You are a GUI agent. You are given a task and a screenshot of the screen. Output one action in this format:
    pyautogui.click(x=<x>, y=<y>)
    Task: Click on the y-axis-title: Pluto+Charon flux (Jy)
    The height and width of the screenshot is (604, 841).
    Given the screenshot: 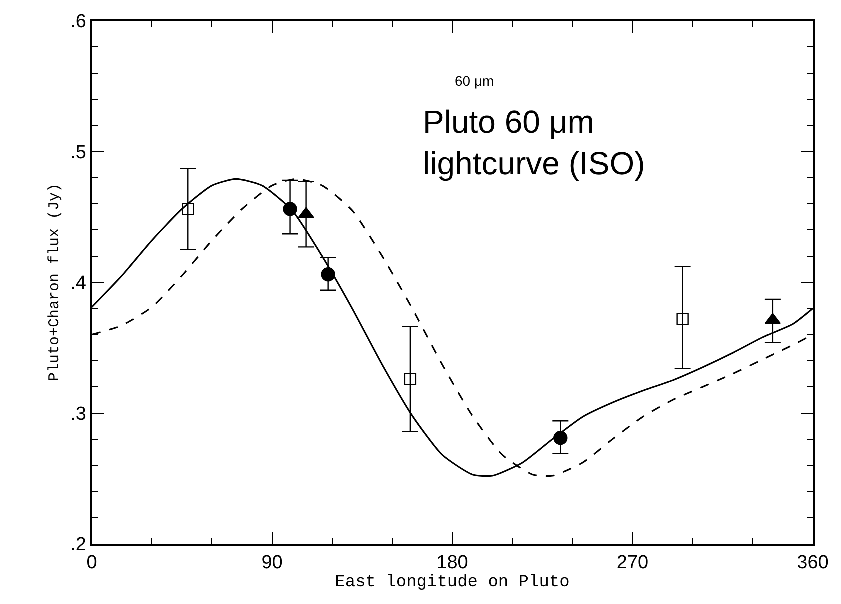 What is the action you would take?
    pyautogui.click(x=55, y=282)
    